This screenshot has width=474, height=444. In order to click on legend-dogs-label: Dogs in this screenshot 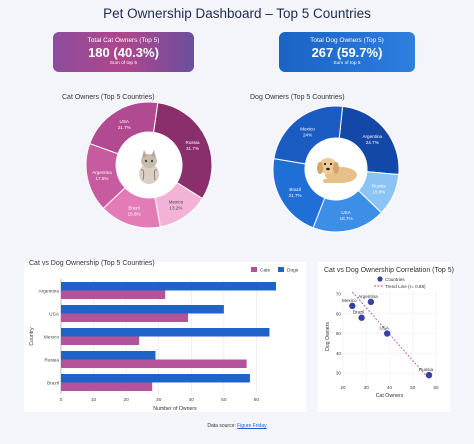, I will do `click(293, 271)`.